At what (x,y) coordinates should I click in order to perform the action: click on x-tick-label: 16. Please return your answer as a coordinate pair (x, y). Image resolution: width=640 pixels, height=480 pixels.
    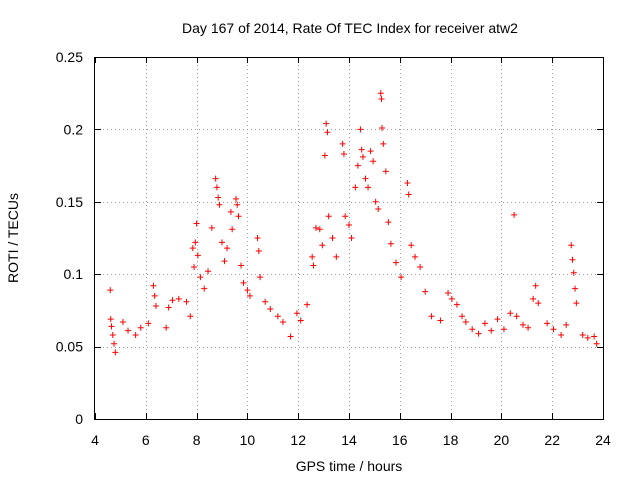
    Looking at the image, I should click on (400, 440).